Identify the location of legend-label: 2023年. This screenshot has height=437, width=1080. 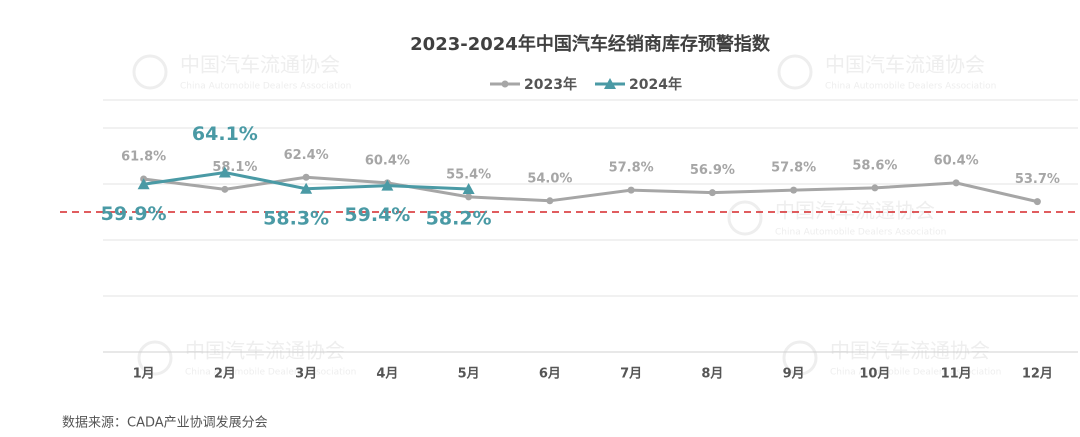
(550, 84).